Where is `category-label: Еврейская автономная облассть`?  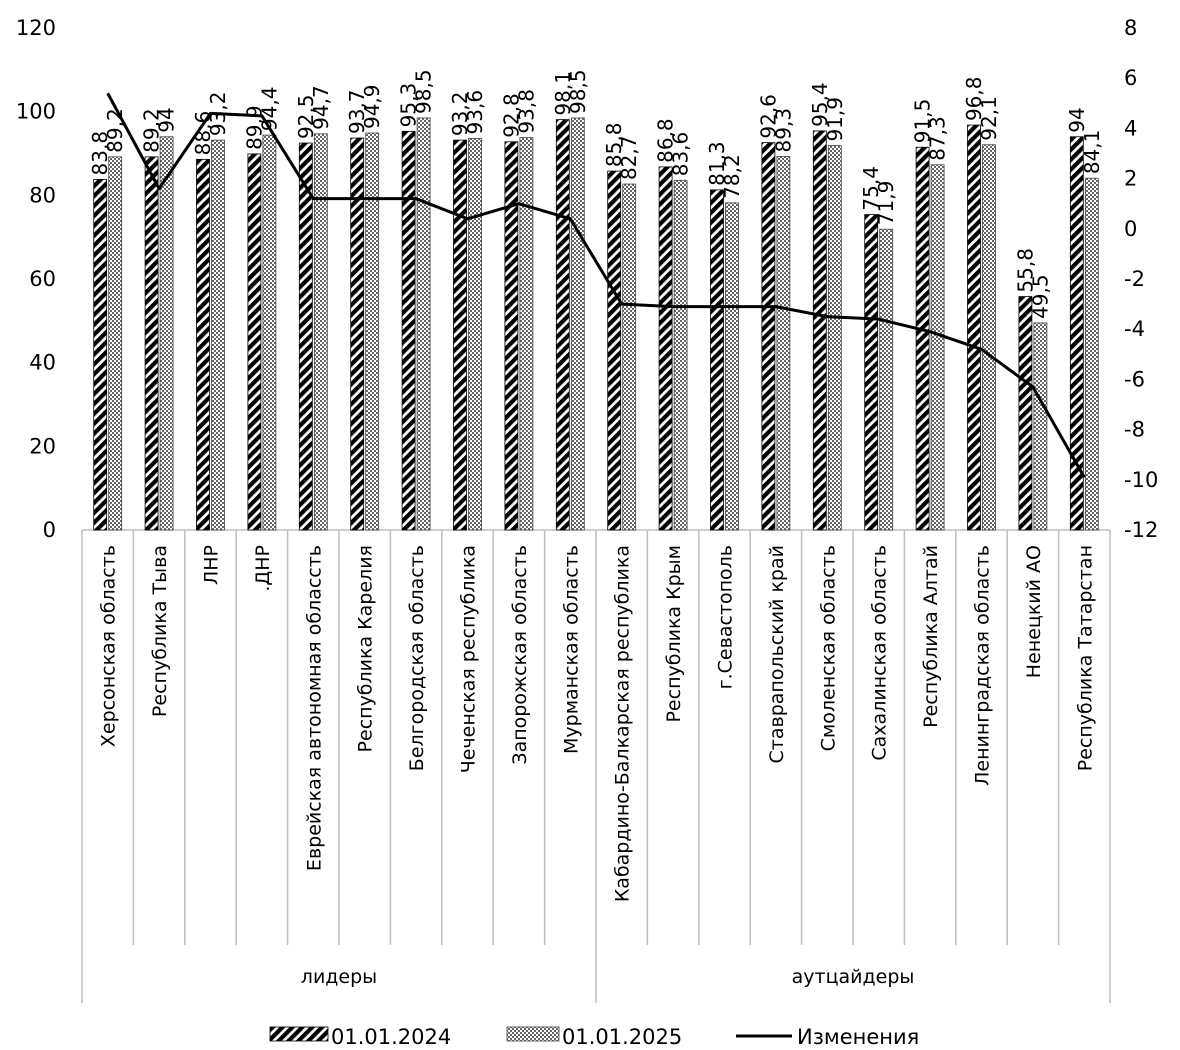 category-label: Еврейская автономная облассть is located at coordinates (314, 708).